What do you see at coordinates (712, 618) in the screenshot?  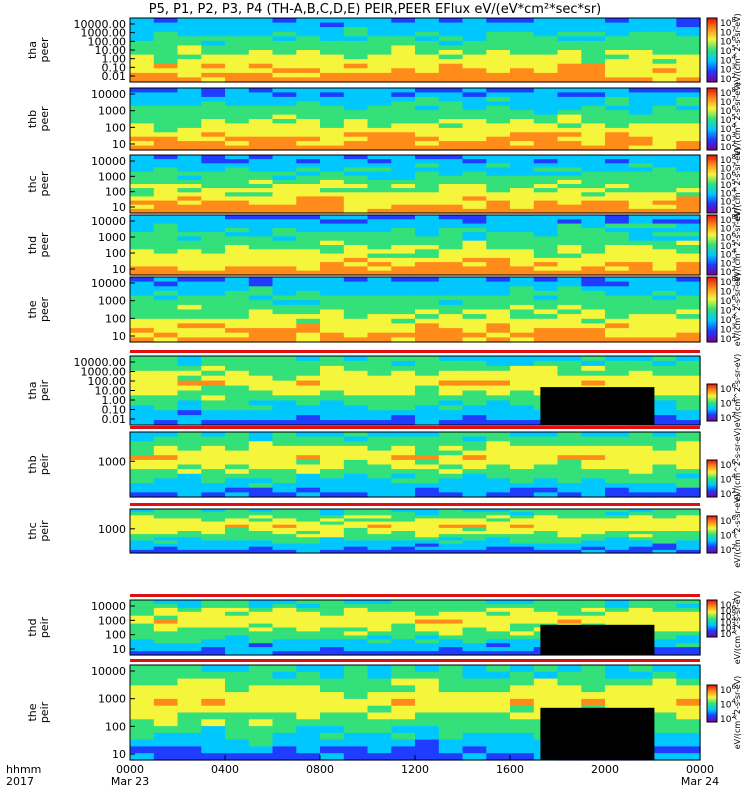 I see `colorbar` at bounding box center [712, 618].